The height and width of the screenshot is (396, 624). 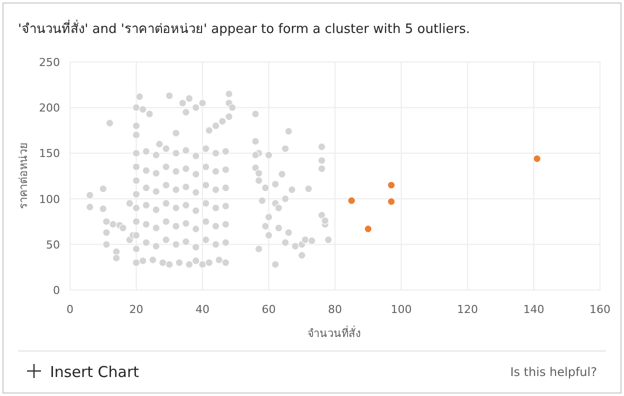 What do you see at coordinates (533, 309) in the screenshot?
I see `x-tick-label: 140` at bounding box center [533, 309].